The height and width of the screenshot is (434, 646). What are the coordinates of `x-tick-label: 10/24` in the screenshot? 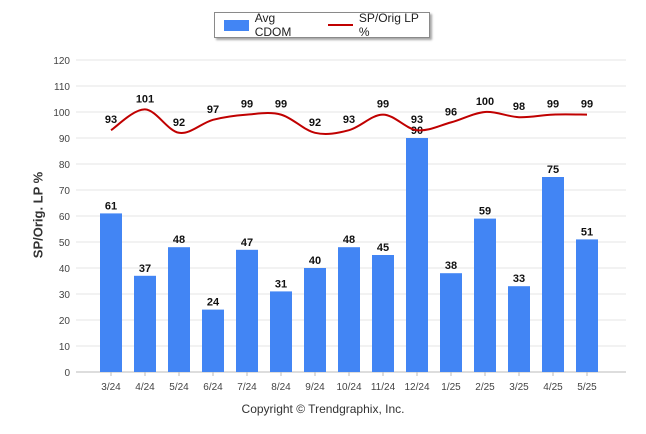 It's located at (348, 387).